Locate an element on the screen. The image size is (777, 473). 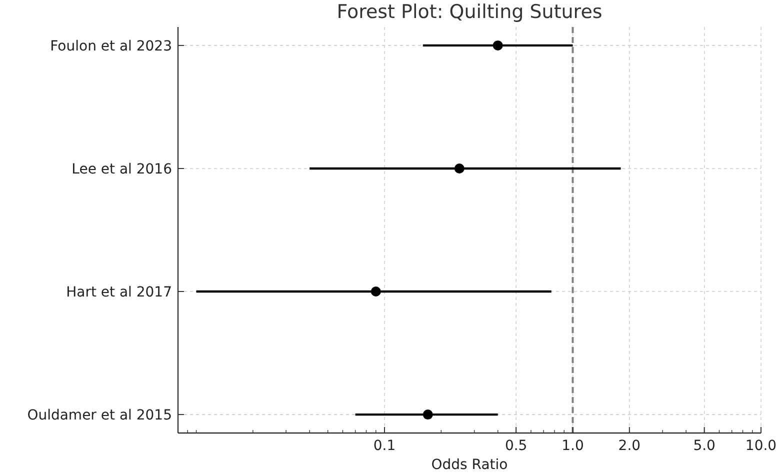
y-tick-label: Lee et al 2016 is located at coordinates (122, 169).